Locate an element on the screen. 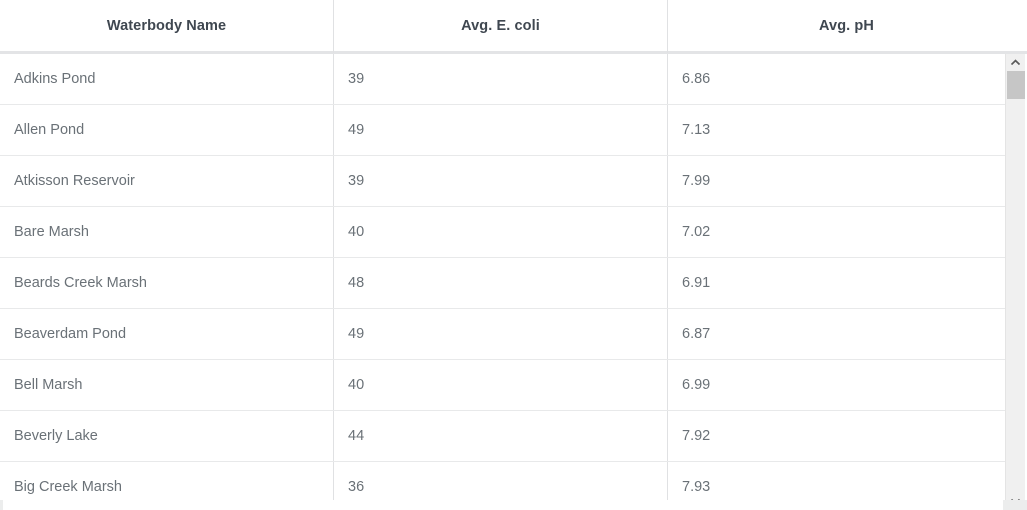  cell-value: 6.87 is located at coordinates (696, 334).